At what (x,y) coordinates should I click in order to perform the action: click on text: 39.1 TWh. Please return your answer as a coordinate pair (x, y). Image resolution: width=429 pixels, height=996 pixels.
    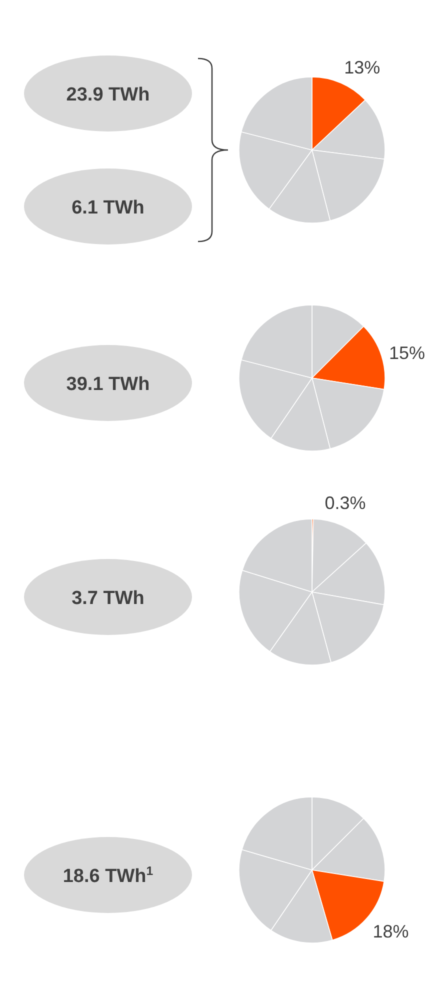
    Looking at the image, I should click on (108, 384).